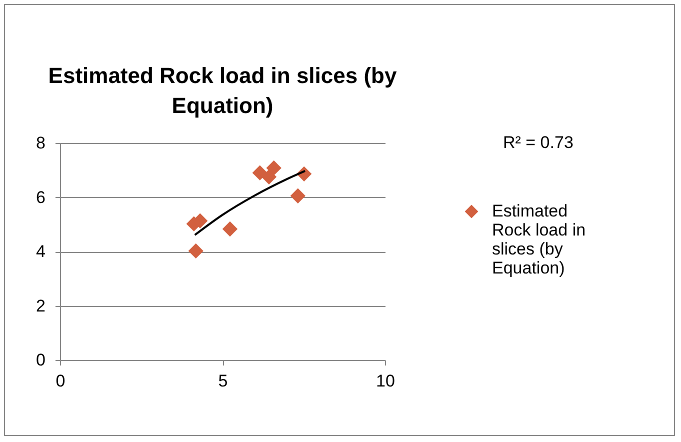  Describe the element at coordinates (41, 306) in the screenshot. I see `y-tick-label: 2` at that location.